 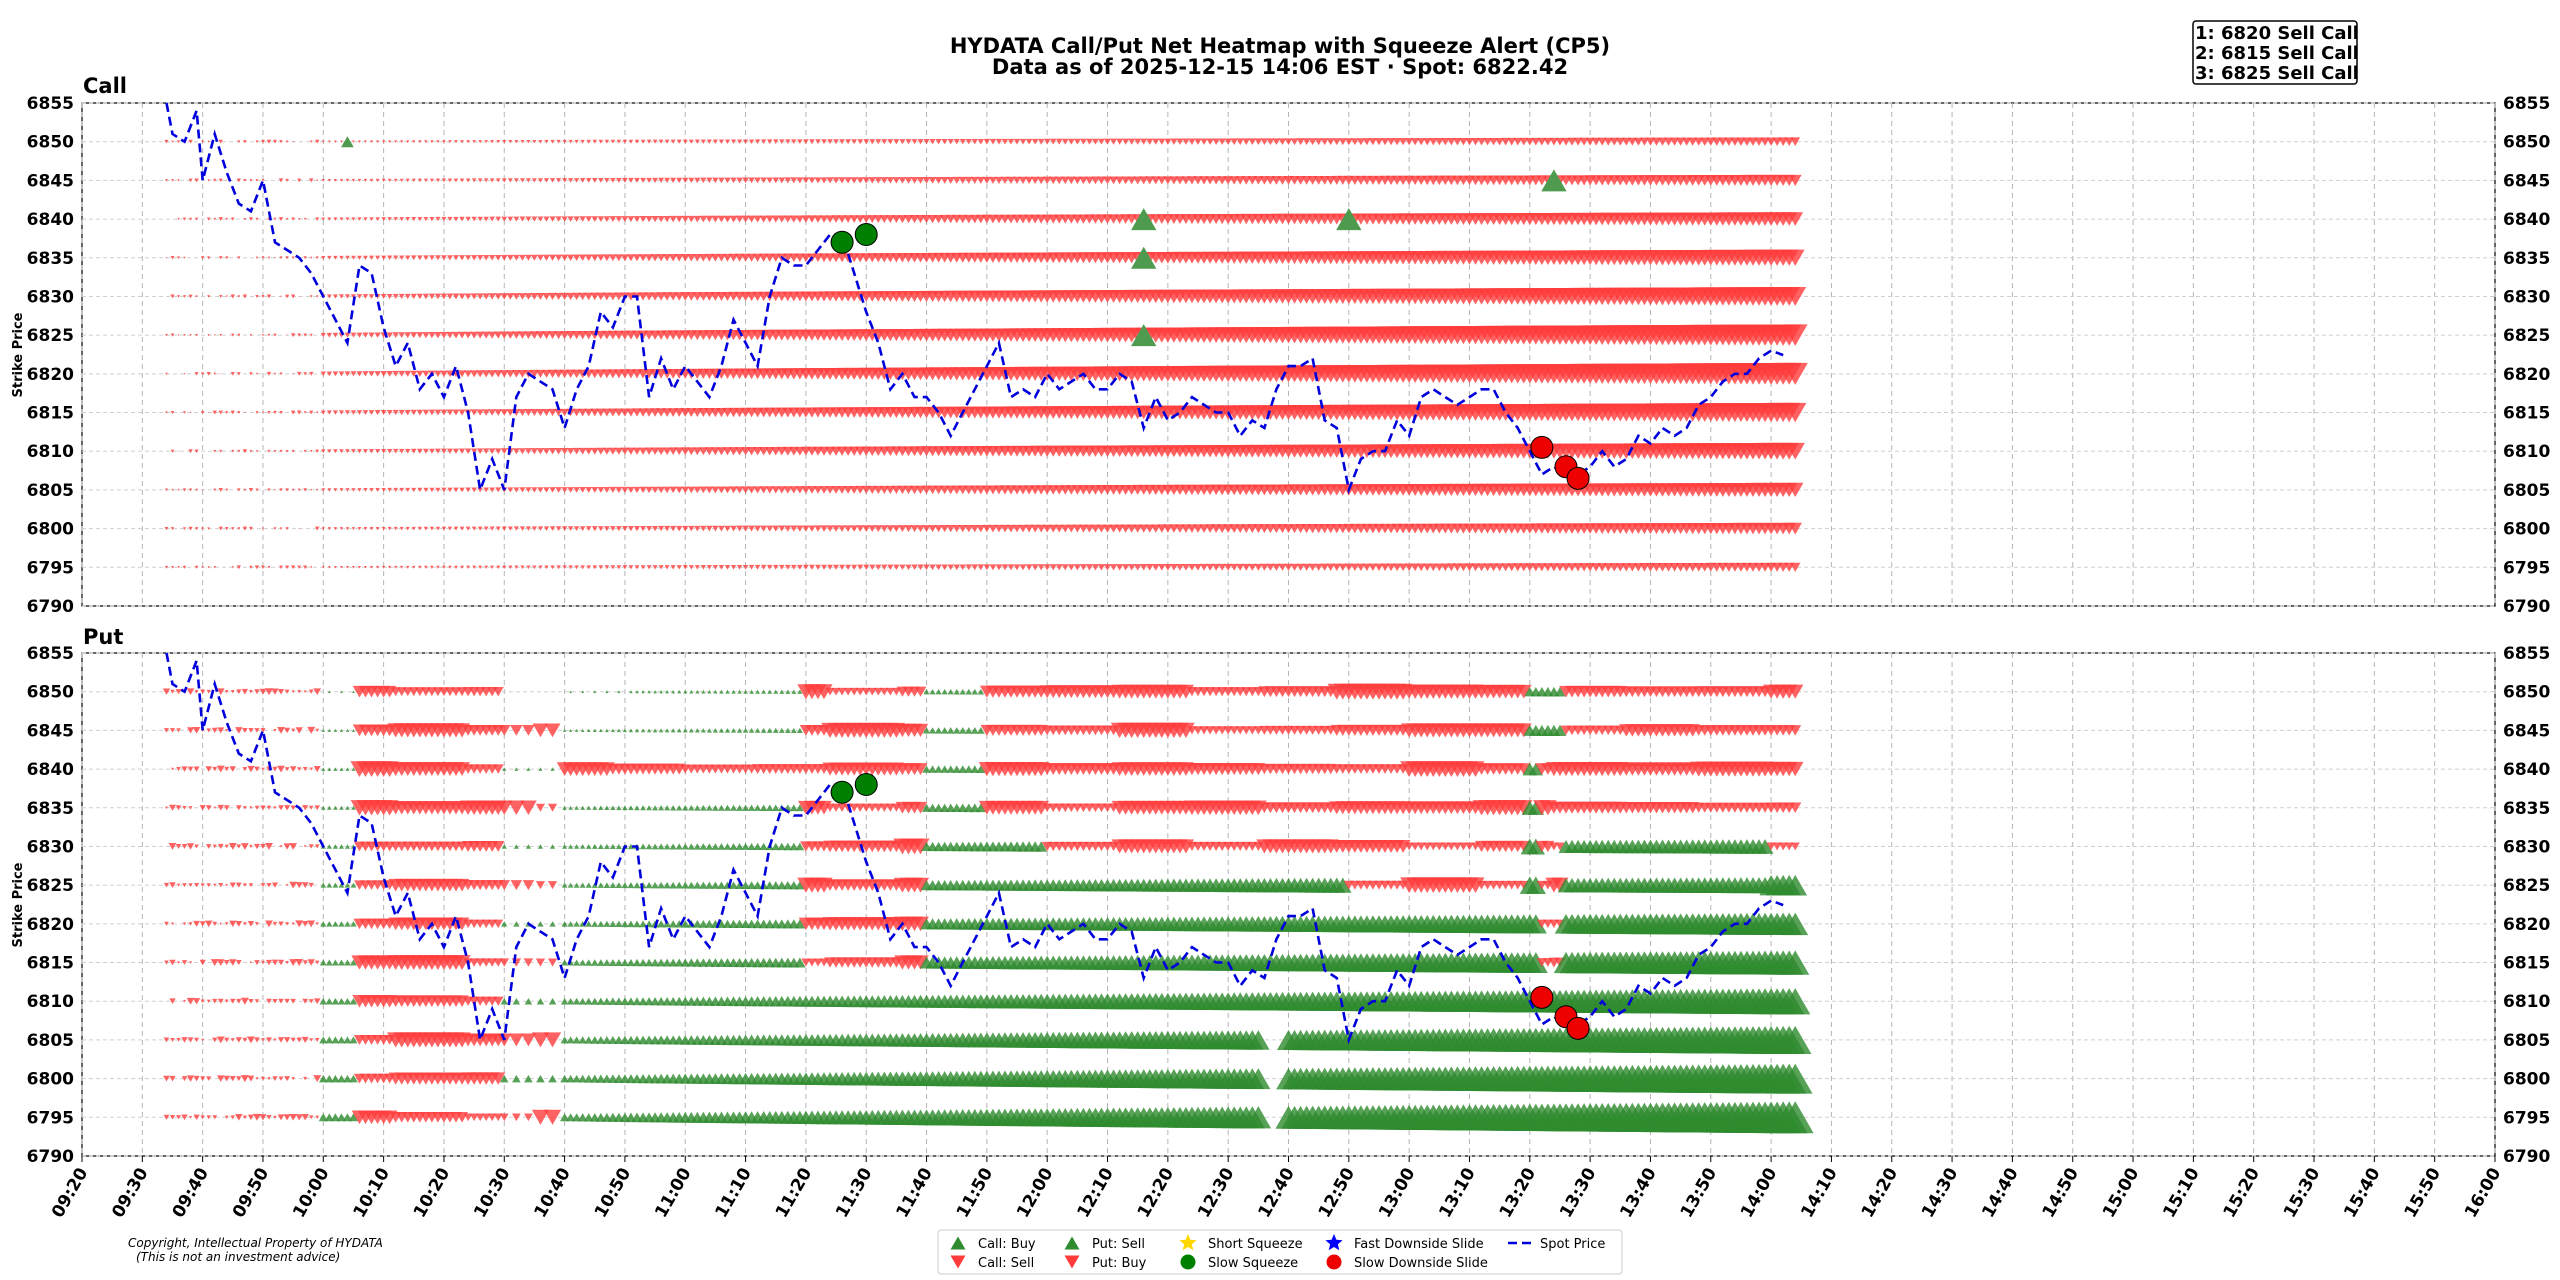 What do you see at coordinates (50, 886) in the screenshot?
I see `y-tick-left-6825: 6825` at bounding box center [50, 886].